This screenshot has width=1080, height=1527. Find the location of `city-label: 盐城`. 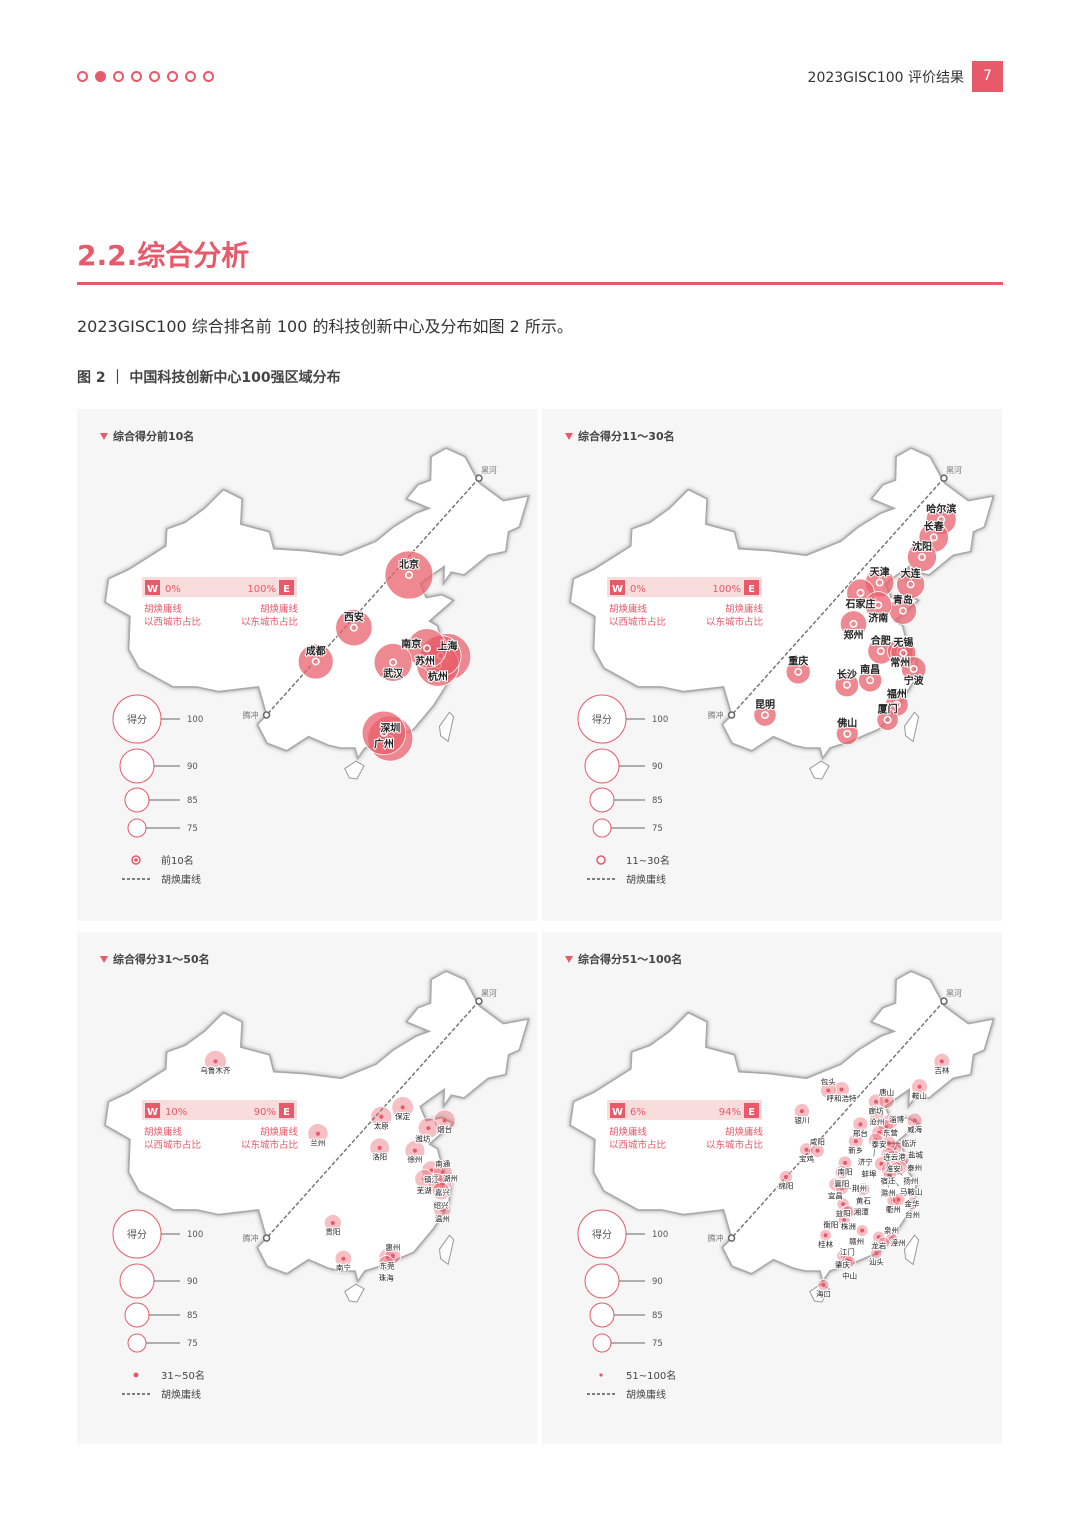

city-label: 盐城 is located at coordinates (915, 1155).